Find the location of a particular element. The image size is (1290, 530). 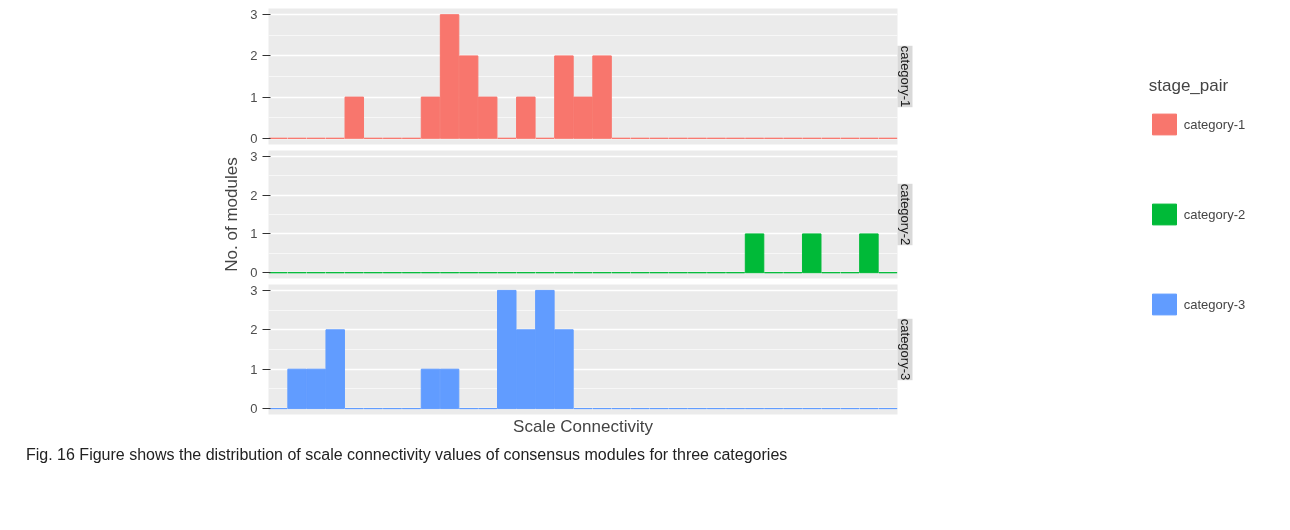

text: category-3 is located at coordinates (905, 349).